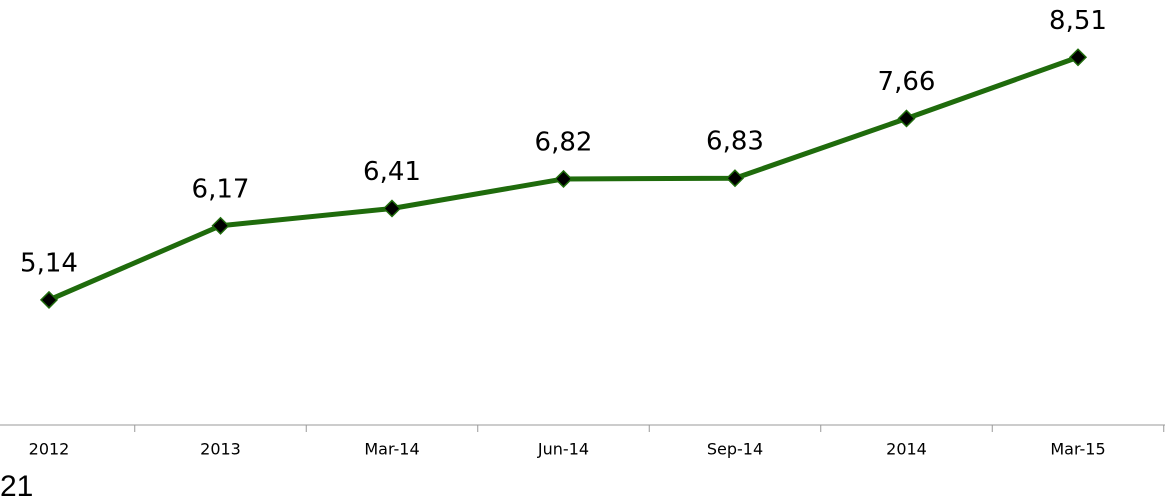  What do you see at coordinates (735, 449) in the screenshot?
I see `x-tick-label: Sep-14` at bounding box center [735, 449].